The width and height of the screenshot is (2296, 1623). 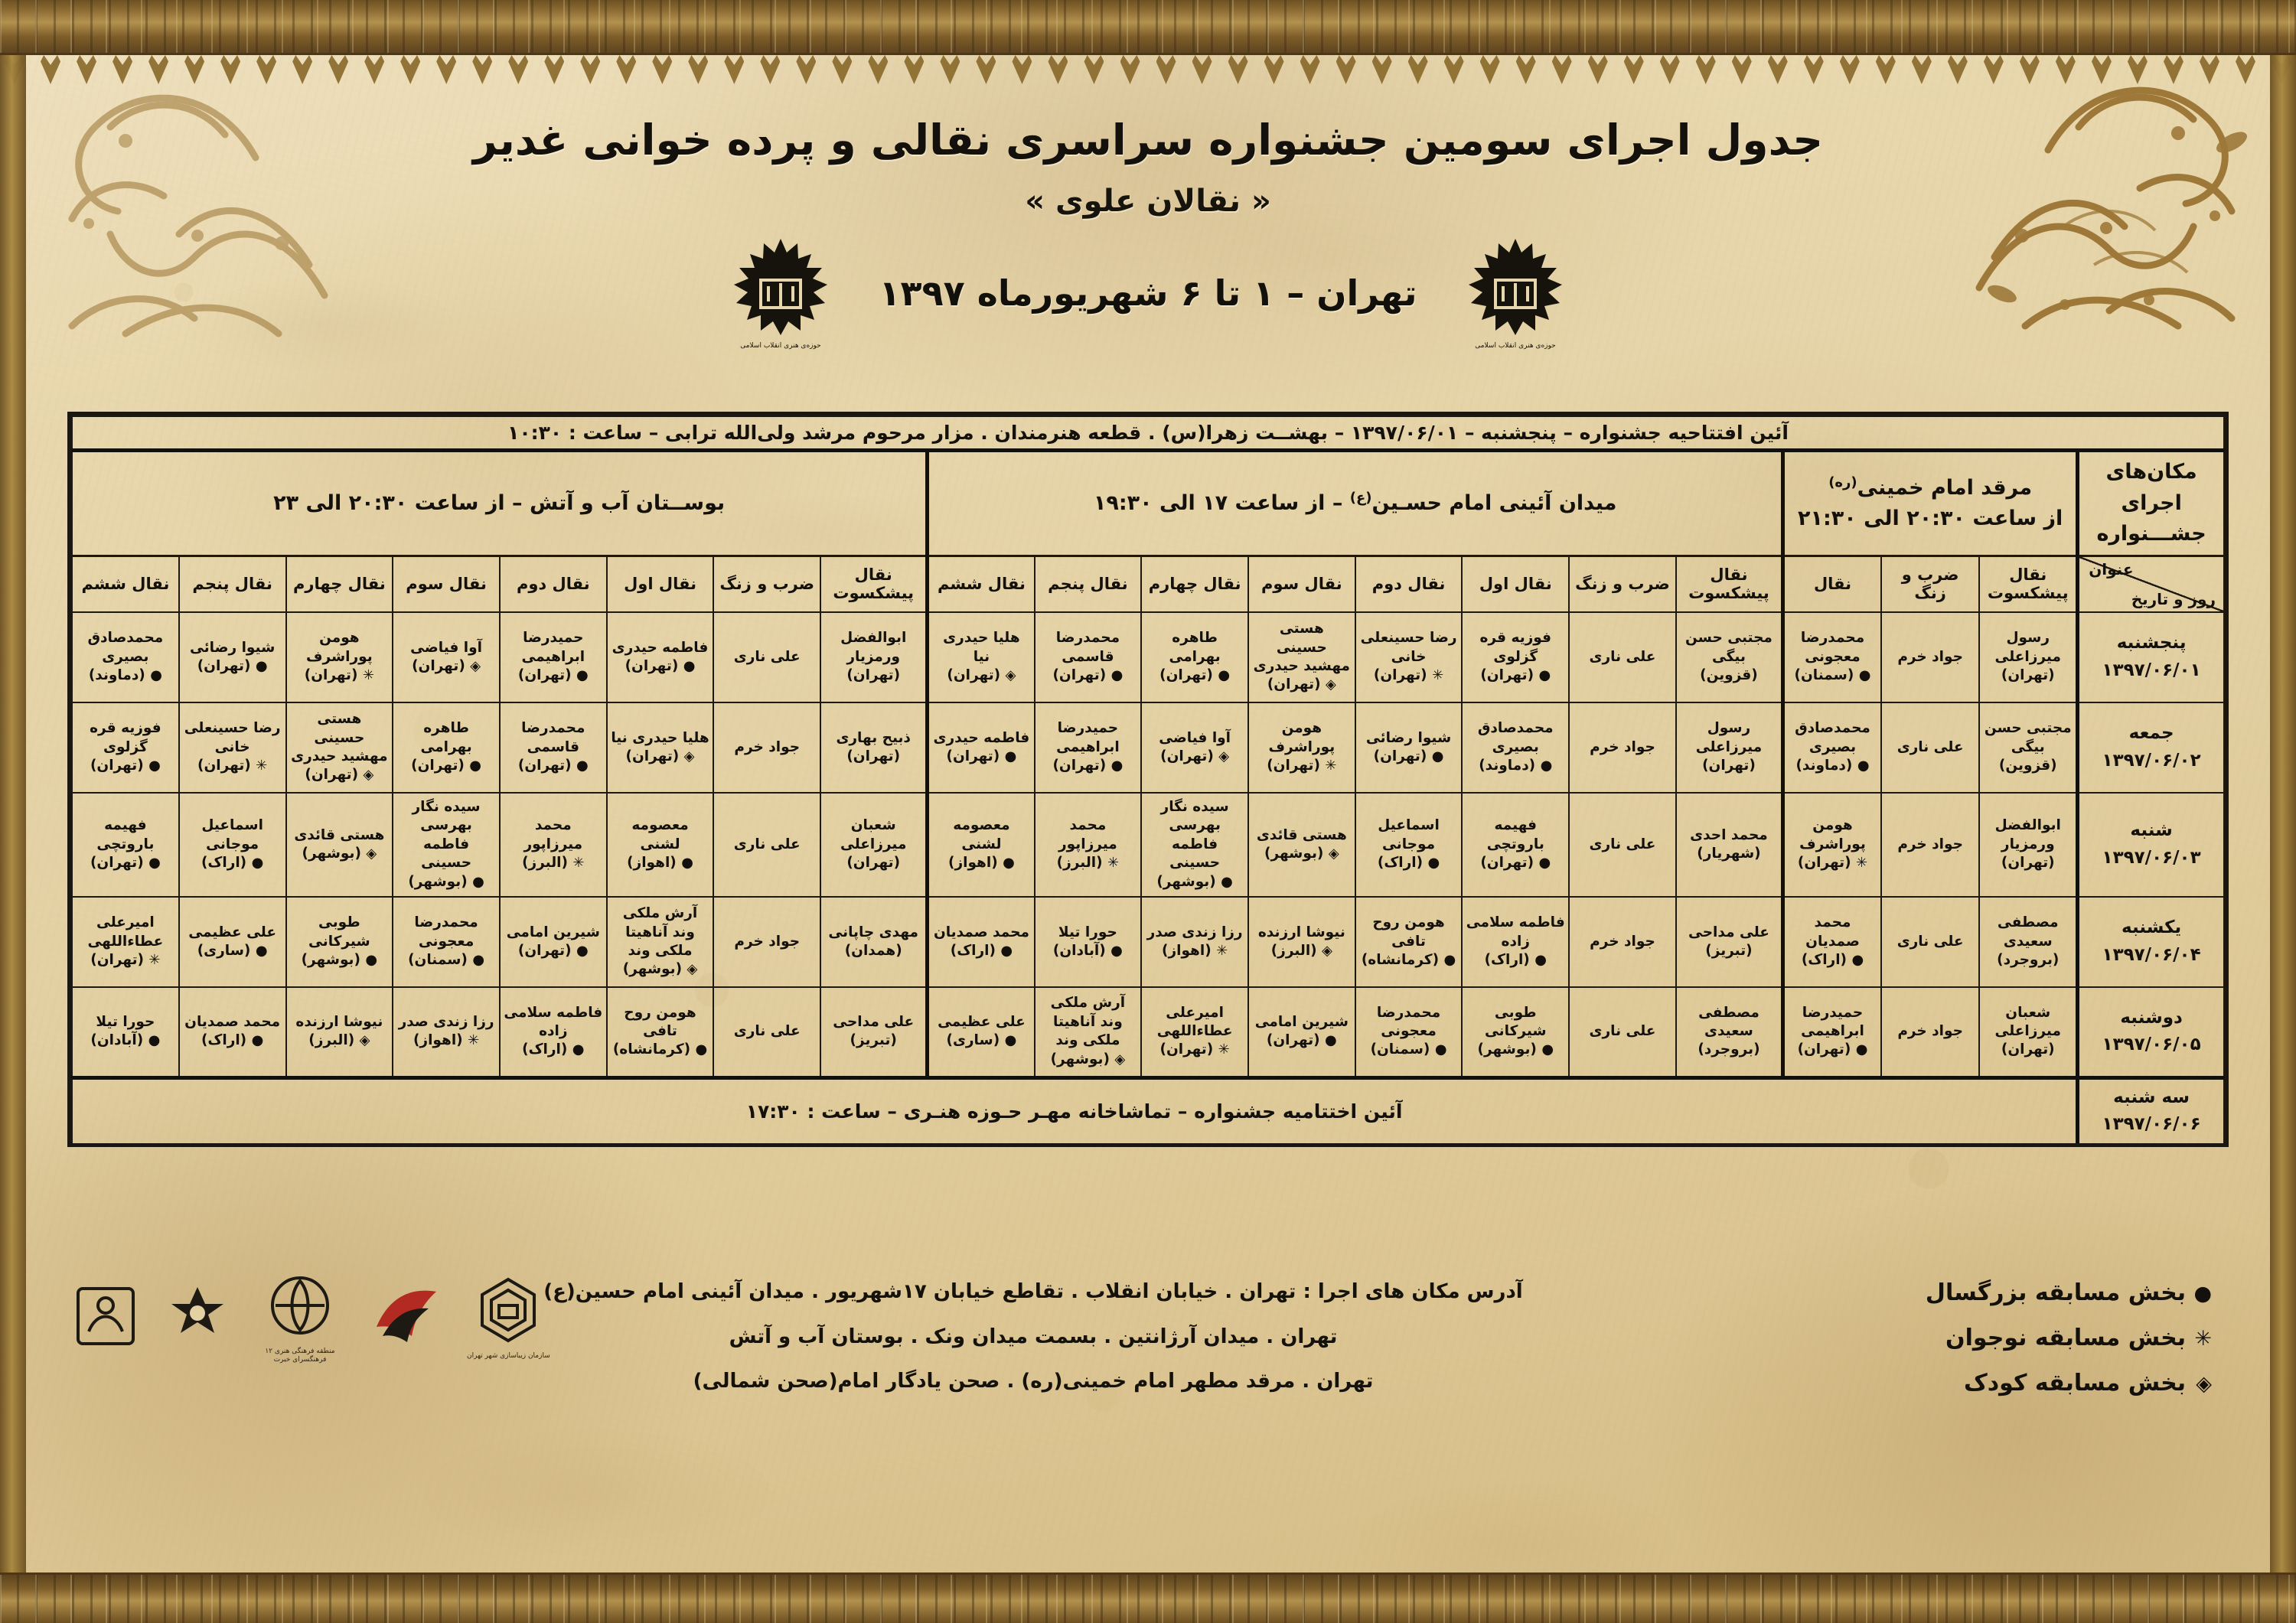 I want to click on perf-abatash-r2-c2: جواد خرم, so click(x=767, y=748).